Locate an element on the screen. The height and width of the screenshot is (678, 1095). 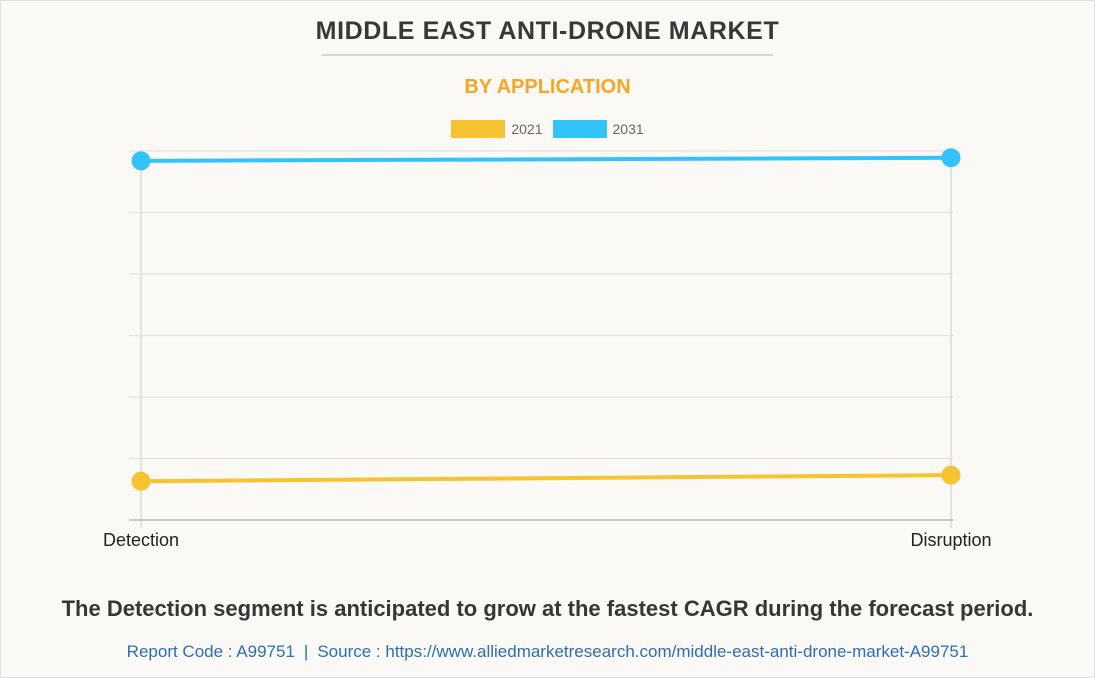
data-point-2021-detection is located at coordinates (141, 481).